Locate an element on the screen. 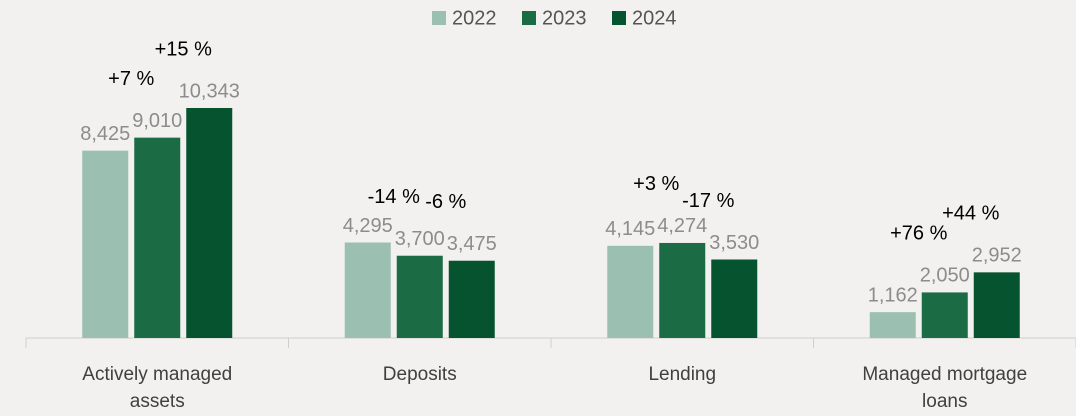 This screenshot has height=416, width=1076. legend-label: 2024 is located at coordinates (654, 18).